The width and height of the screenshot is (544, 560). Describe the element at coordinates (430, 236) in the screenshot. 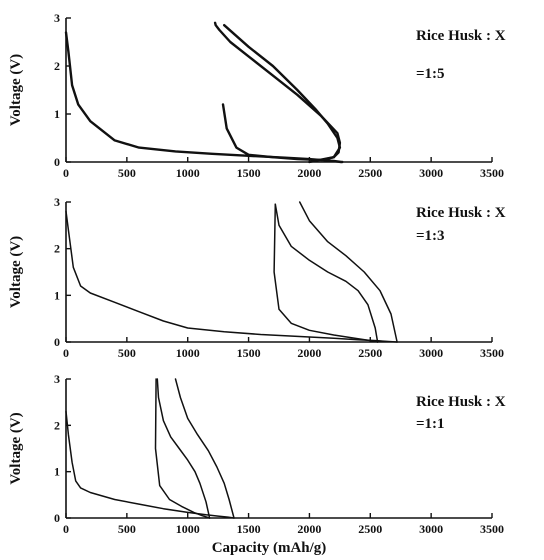

I see `ratio-annotation-line: =1:3` at that location.